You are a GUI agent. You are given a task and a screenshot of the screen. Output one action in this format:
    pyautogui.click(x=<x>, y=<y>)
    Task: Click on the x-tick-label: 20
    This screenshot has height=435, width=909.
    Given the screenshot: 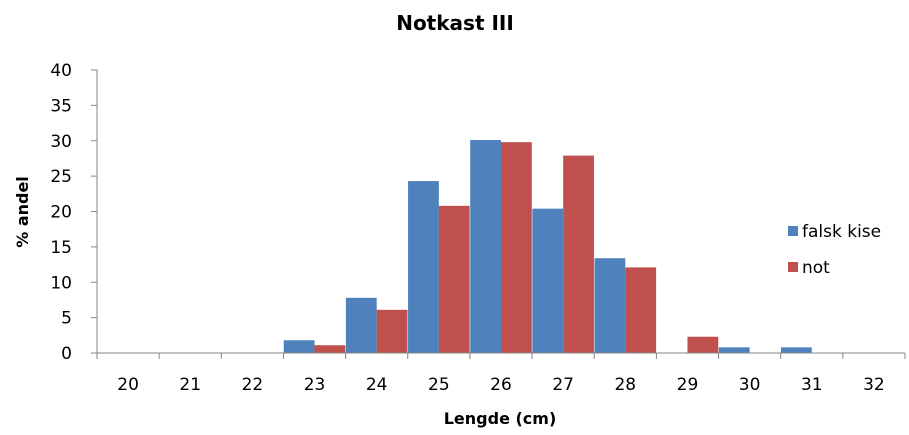 What is the action you would take?
    pyautogui.click(x=128, y=385)
    